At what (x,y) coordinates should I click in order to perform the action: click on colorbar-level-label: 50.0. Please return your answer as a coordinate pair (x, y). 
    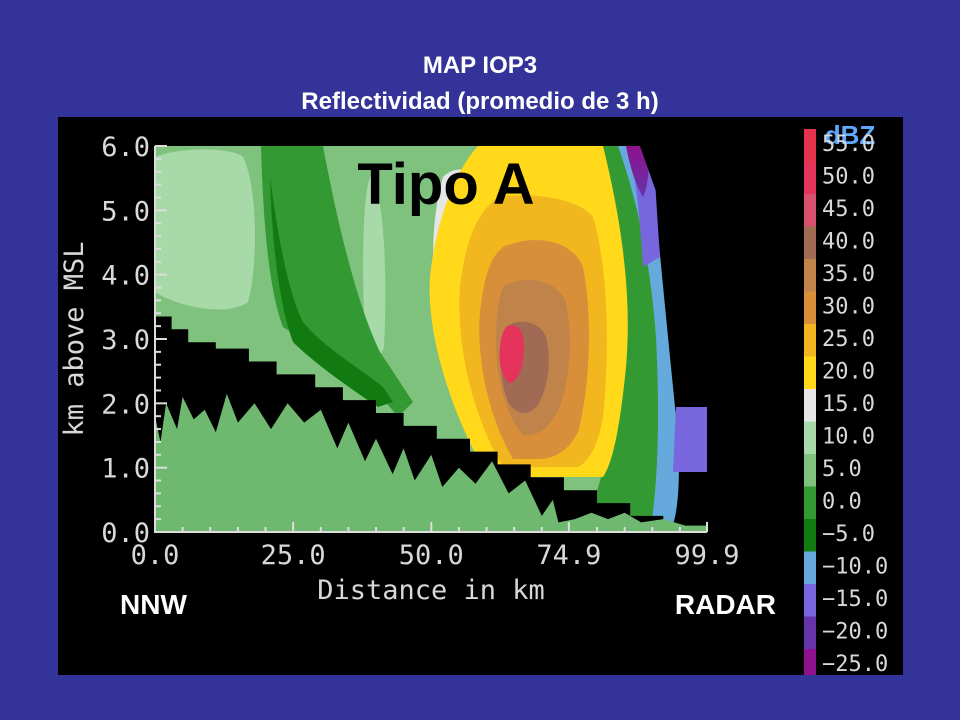
    Looking at the image, I should click on (848, 177).